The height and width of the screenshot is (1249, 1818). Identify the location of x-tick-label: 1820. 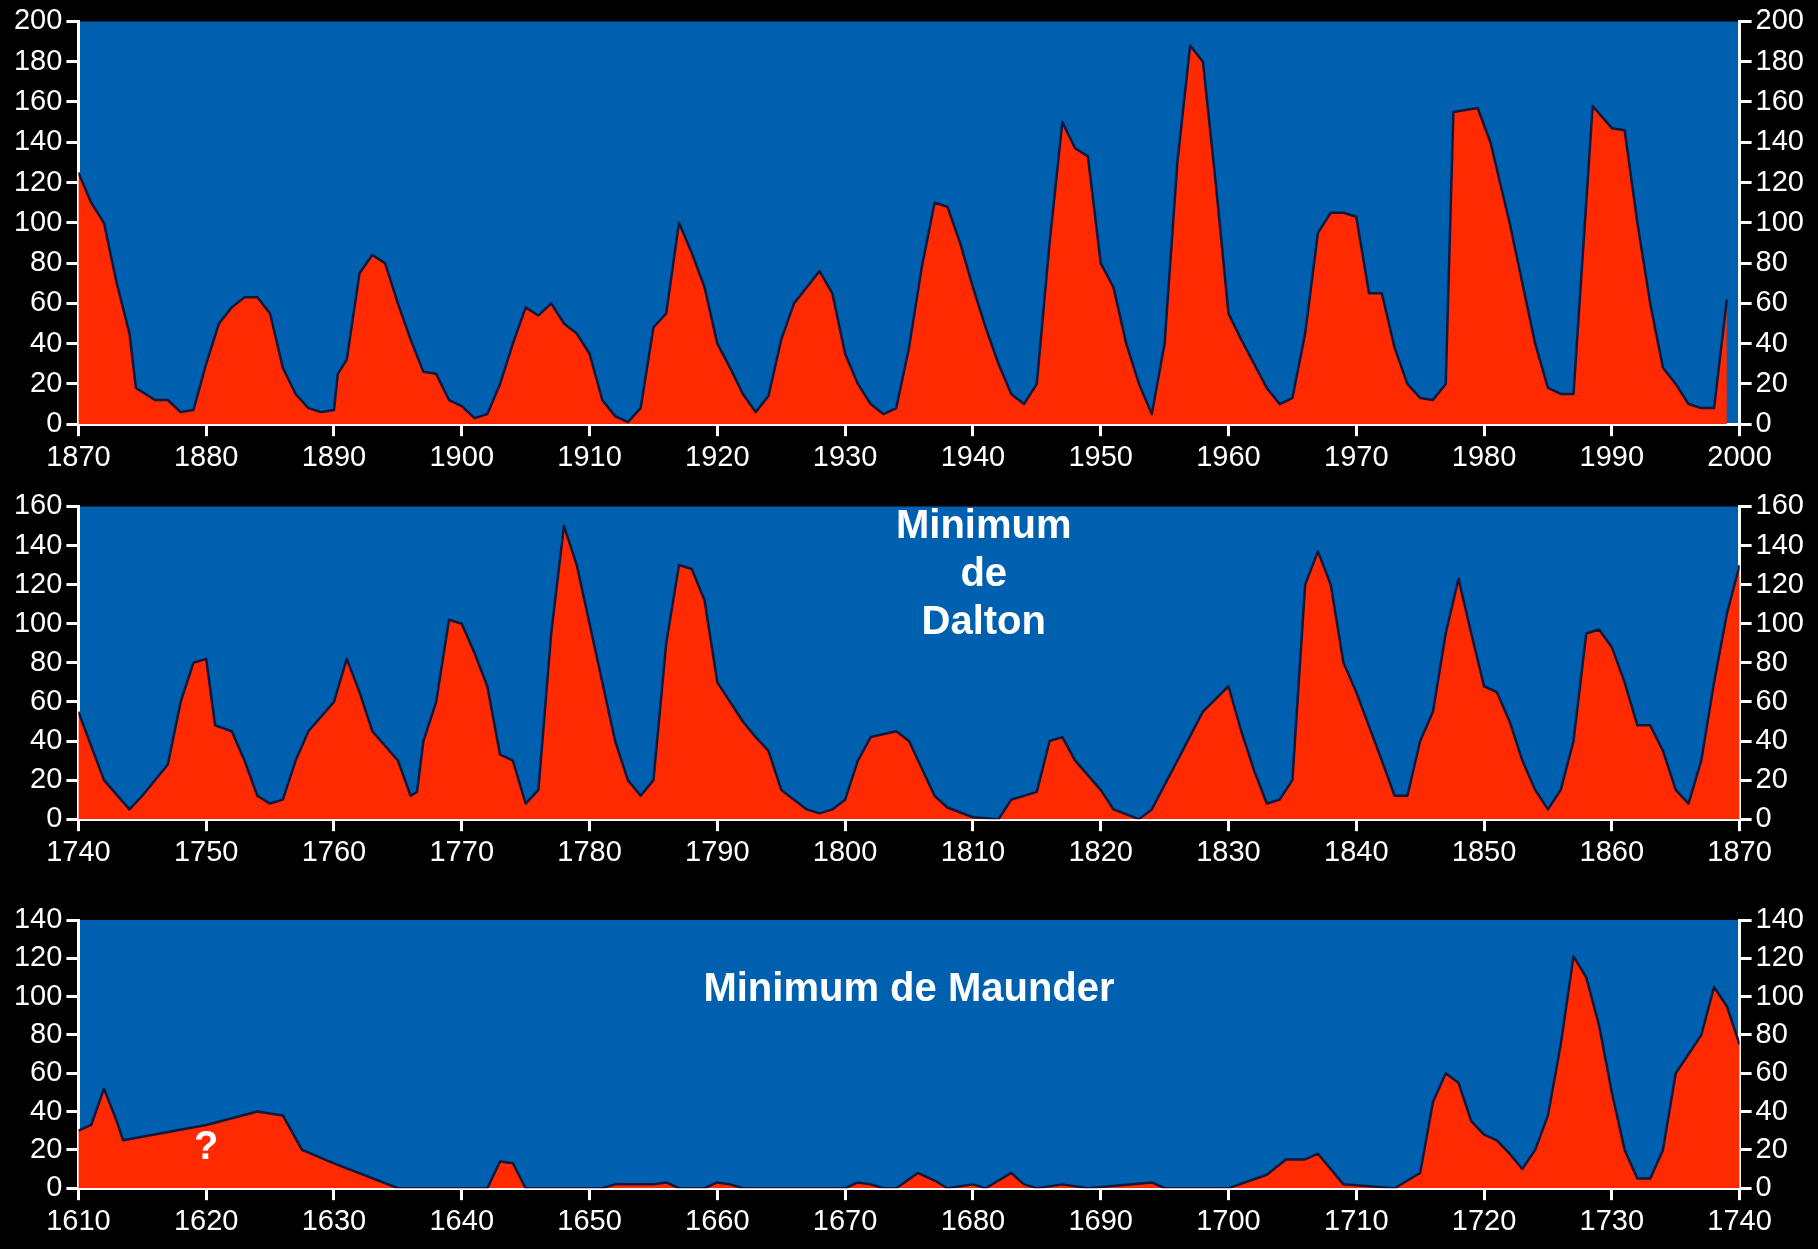
(1100, 850).